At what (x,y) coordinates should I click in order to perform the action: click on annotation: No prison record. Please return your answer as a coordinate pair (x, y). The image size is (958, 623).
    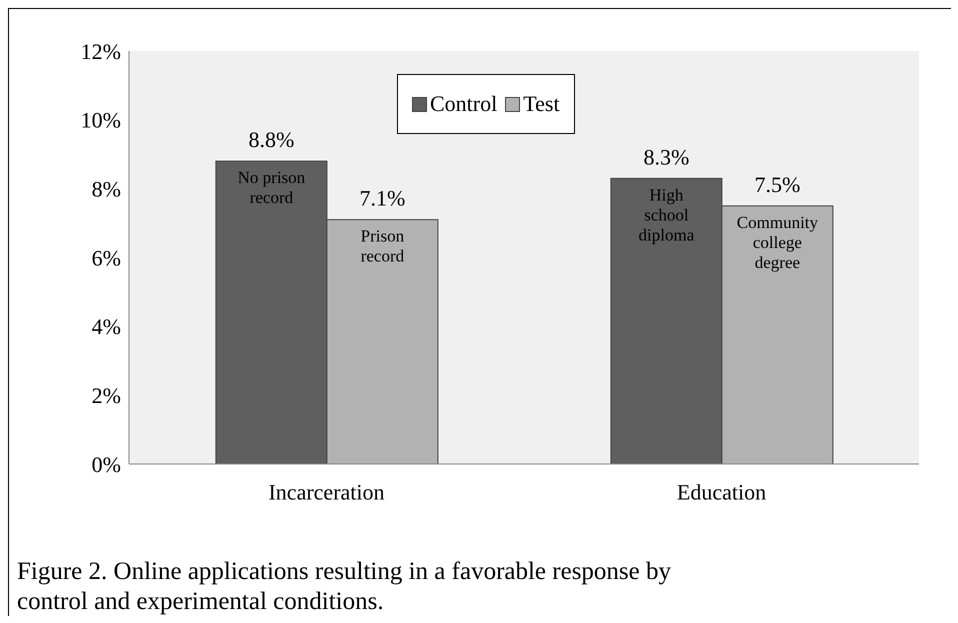
    Looking at the image, I should click on (272, 188).